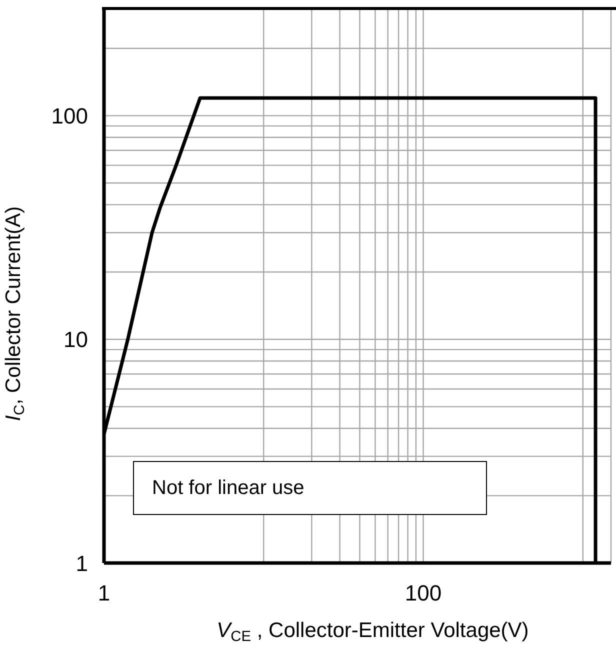 The width and height of the screenshot is (616, 652). What do you see at coordinates (69, 116) in the screenshot?
I see `y-tick-label: 100` at bounding box center [69, 116].